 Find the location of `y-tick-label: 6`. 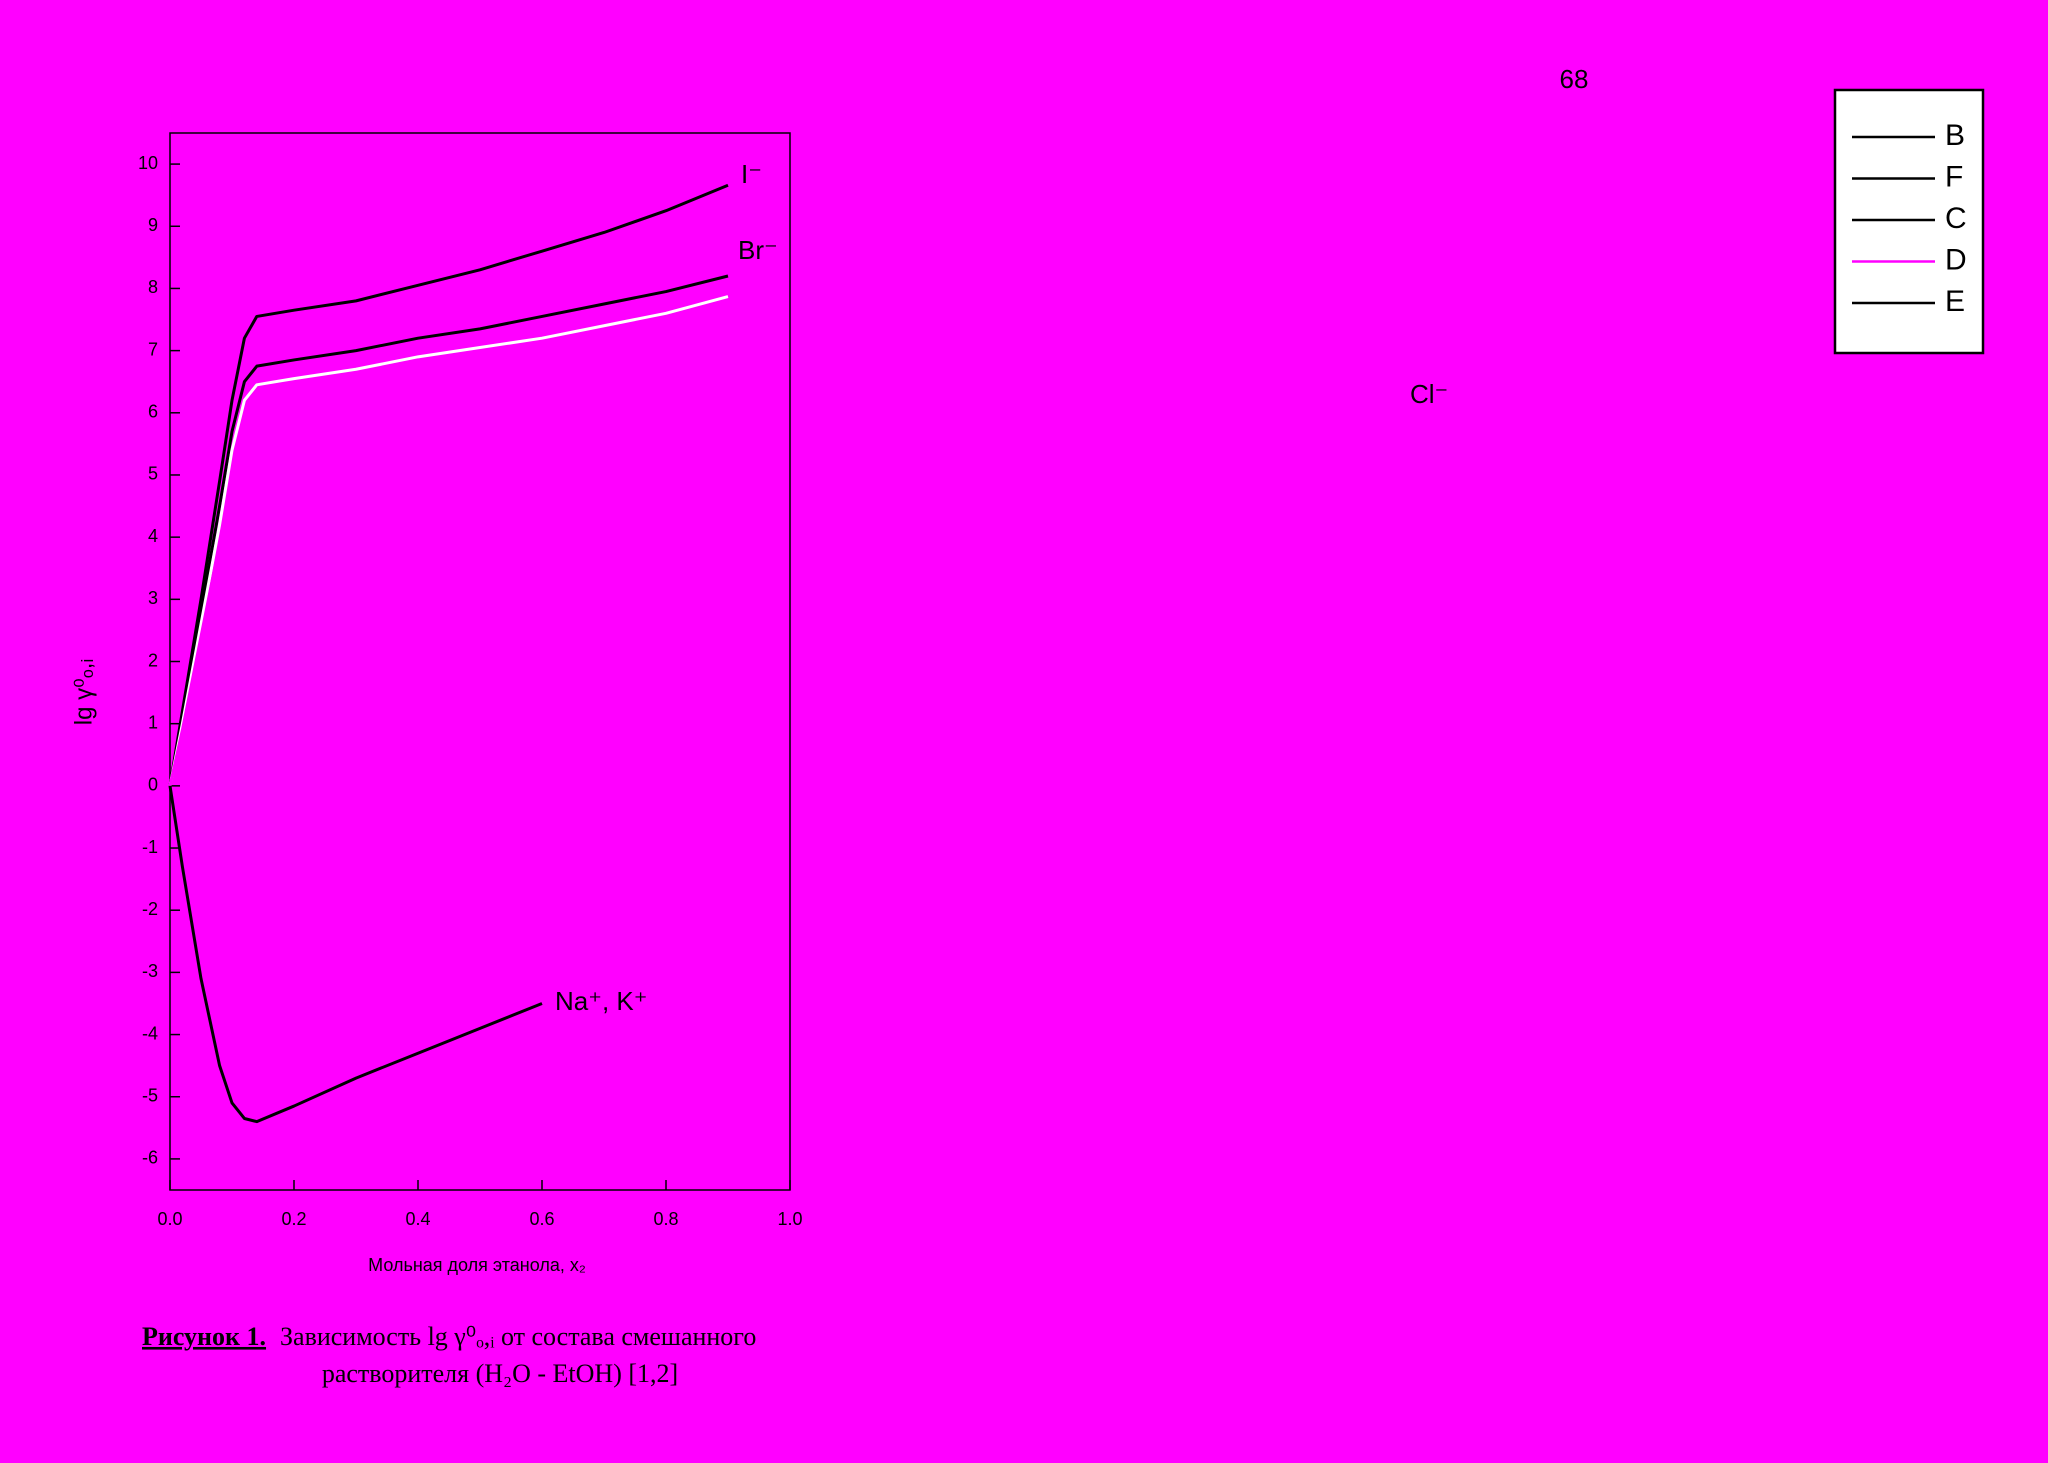

y-tick-label: 6 is located at coordinates (153, 412).